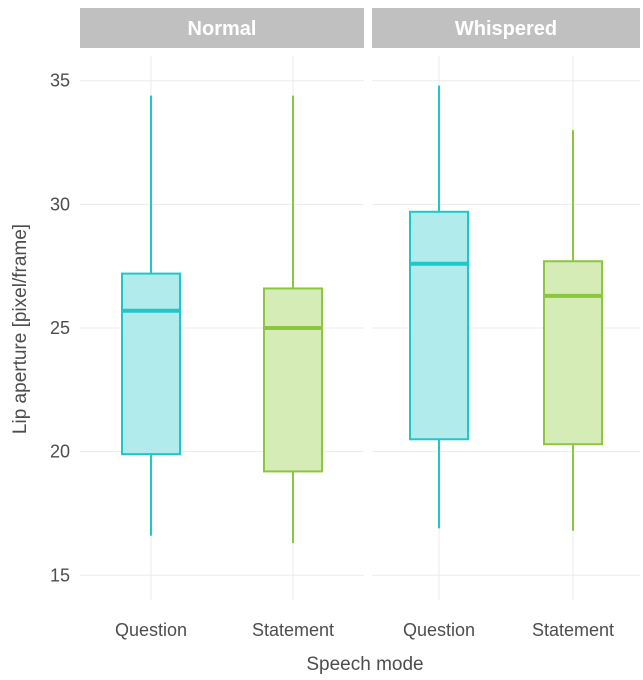 The height and width of the screenshot is (680, 643). I want to click on y-tick-label: 25, so click(60, 328).